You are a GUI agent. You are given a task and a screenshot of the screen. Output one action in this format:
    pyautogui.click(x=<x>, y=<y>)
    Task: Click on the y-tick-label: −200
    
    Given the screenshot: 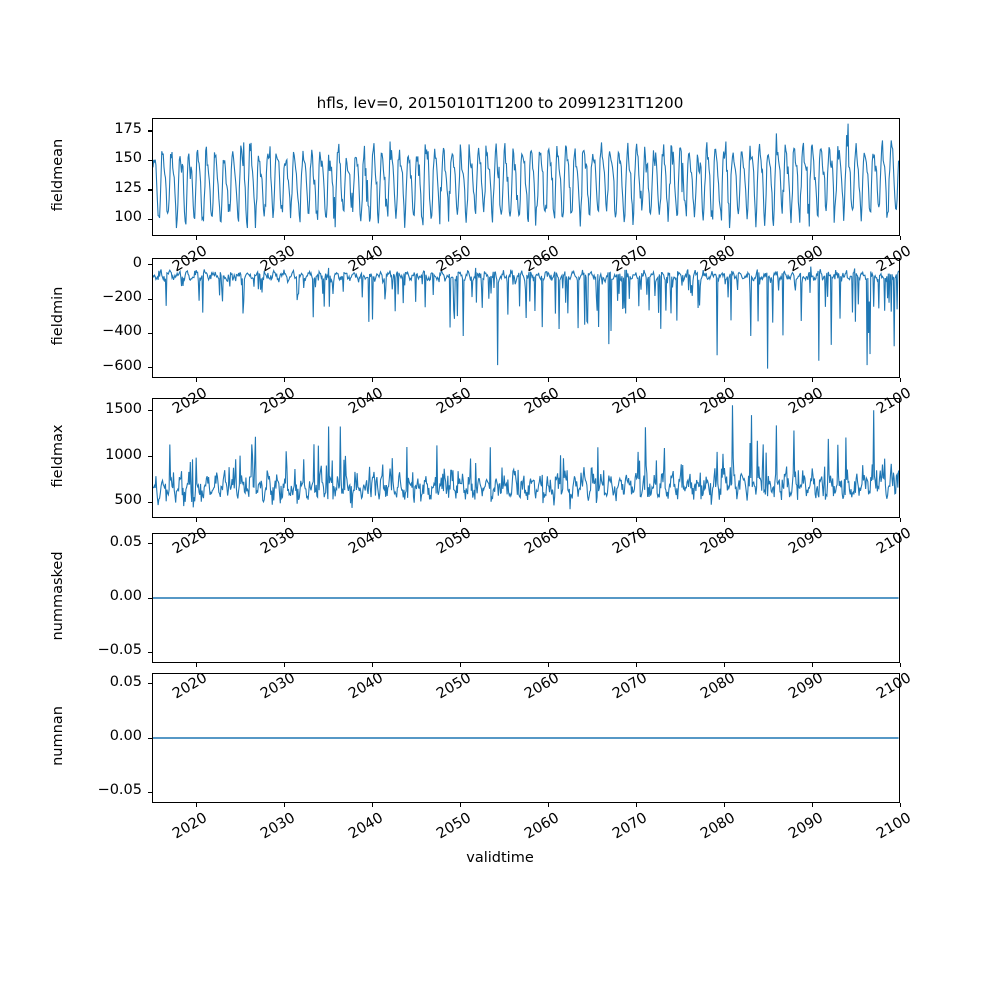 What is the action you would take?
    pyautogui.click(x=122, y=297)
    